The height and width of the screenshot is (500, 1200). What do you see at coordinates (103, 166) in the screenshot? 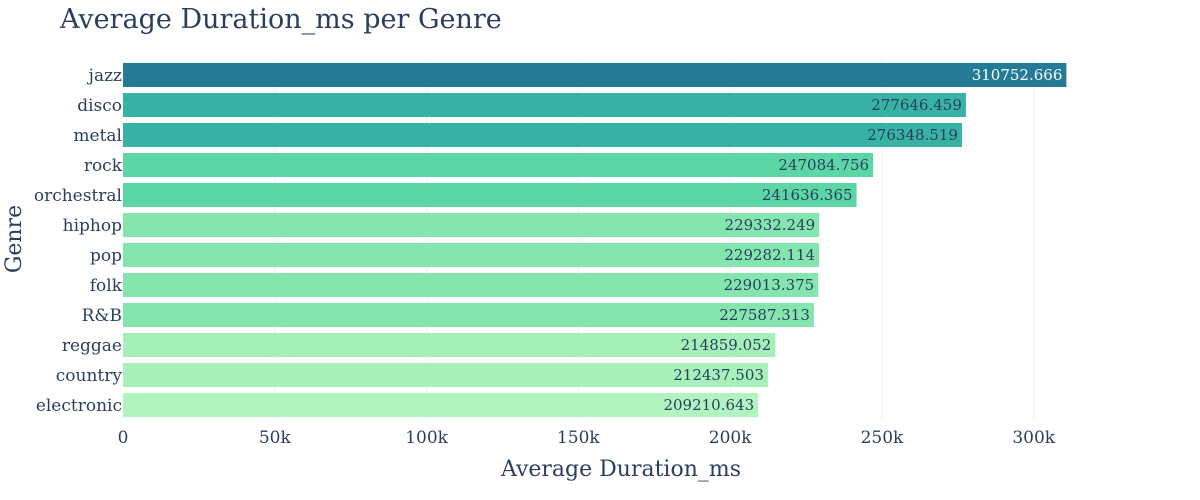
I see `y-tick-label: rock` at bounding box center [103, 166].